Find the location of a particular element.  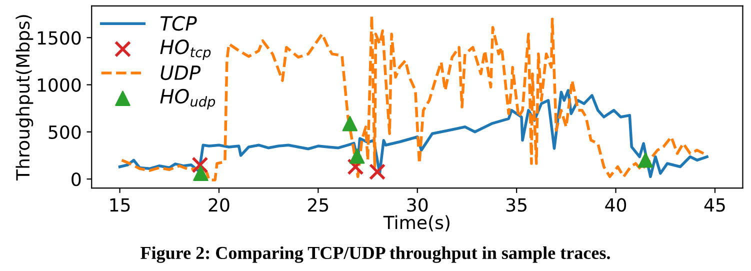

x-tick-label: 35 is located at coordinates (516, 205).